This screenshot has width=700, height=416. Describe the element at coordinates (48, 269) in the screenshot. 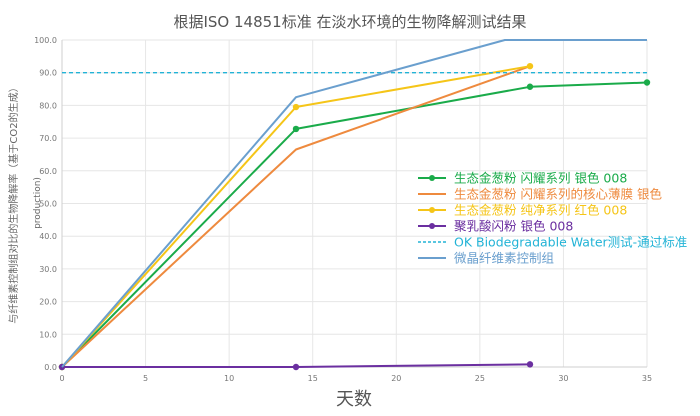

I see `y-tick-label: 30.0` at that location.